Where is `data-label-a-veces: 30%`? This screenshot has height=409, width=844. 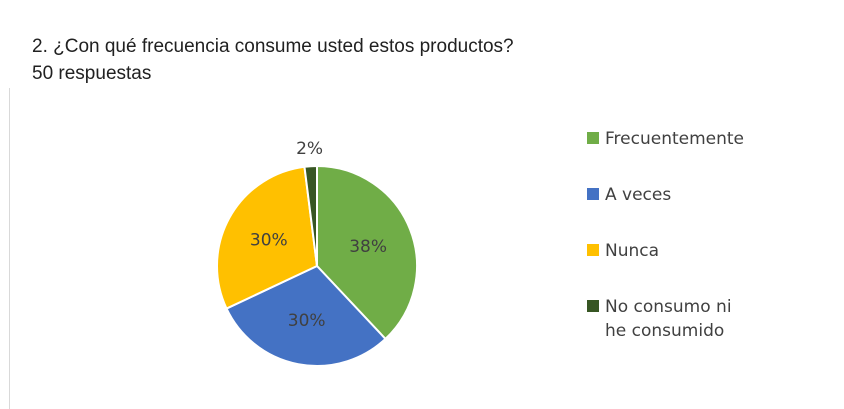 data-label-a-veces: 30% is located at coordinates (307, 321).